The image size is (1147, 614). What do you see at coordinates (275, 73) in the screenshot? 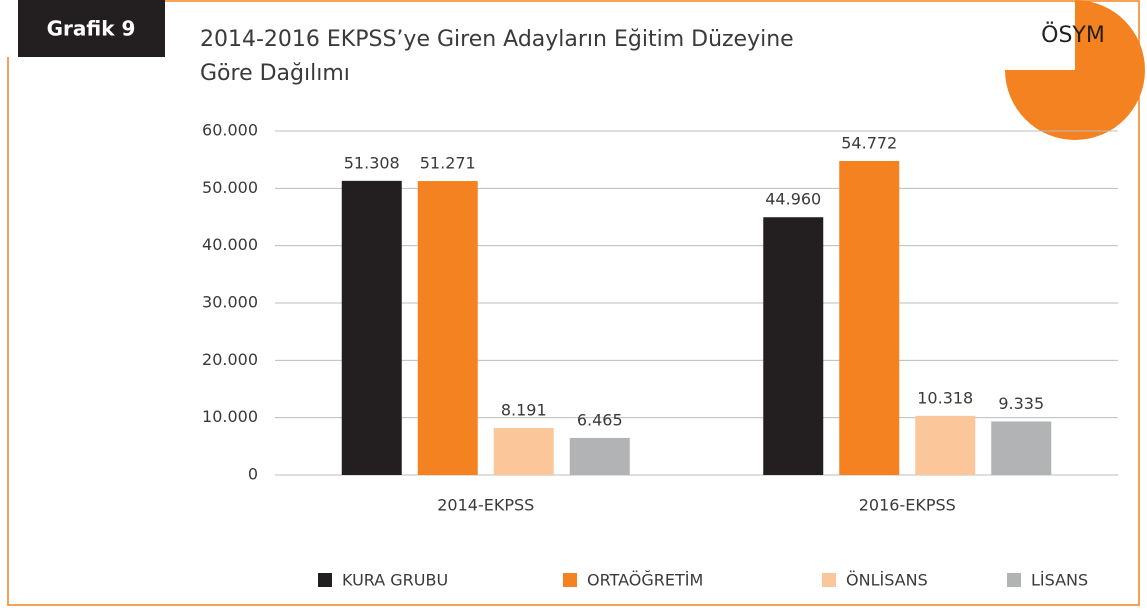
I see `chart-title: Göre Dağılımı` at bounding box center [275, 73].